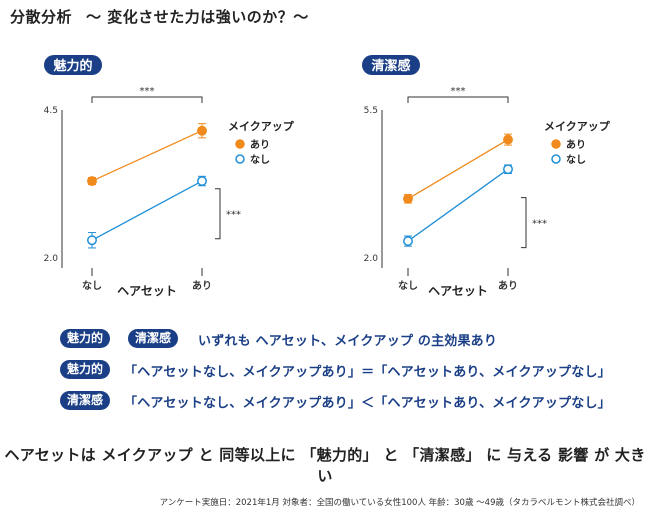  I want to click on badge-cleanliness: 清潔感, so click(153, 338).